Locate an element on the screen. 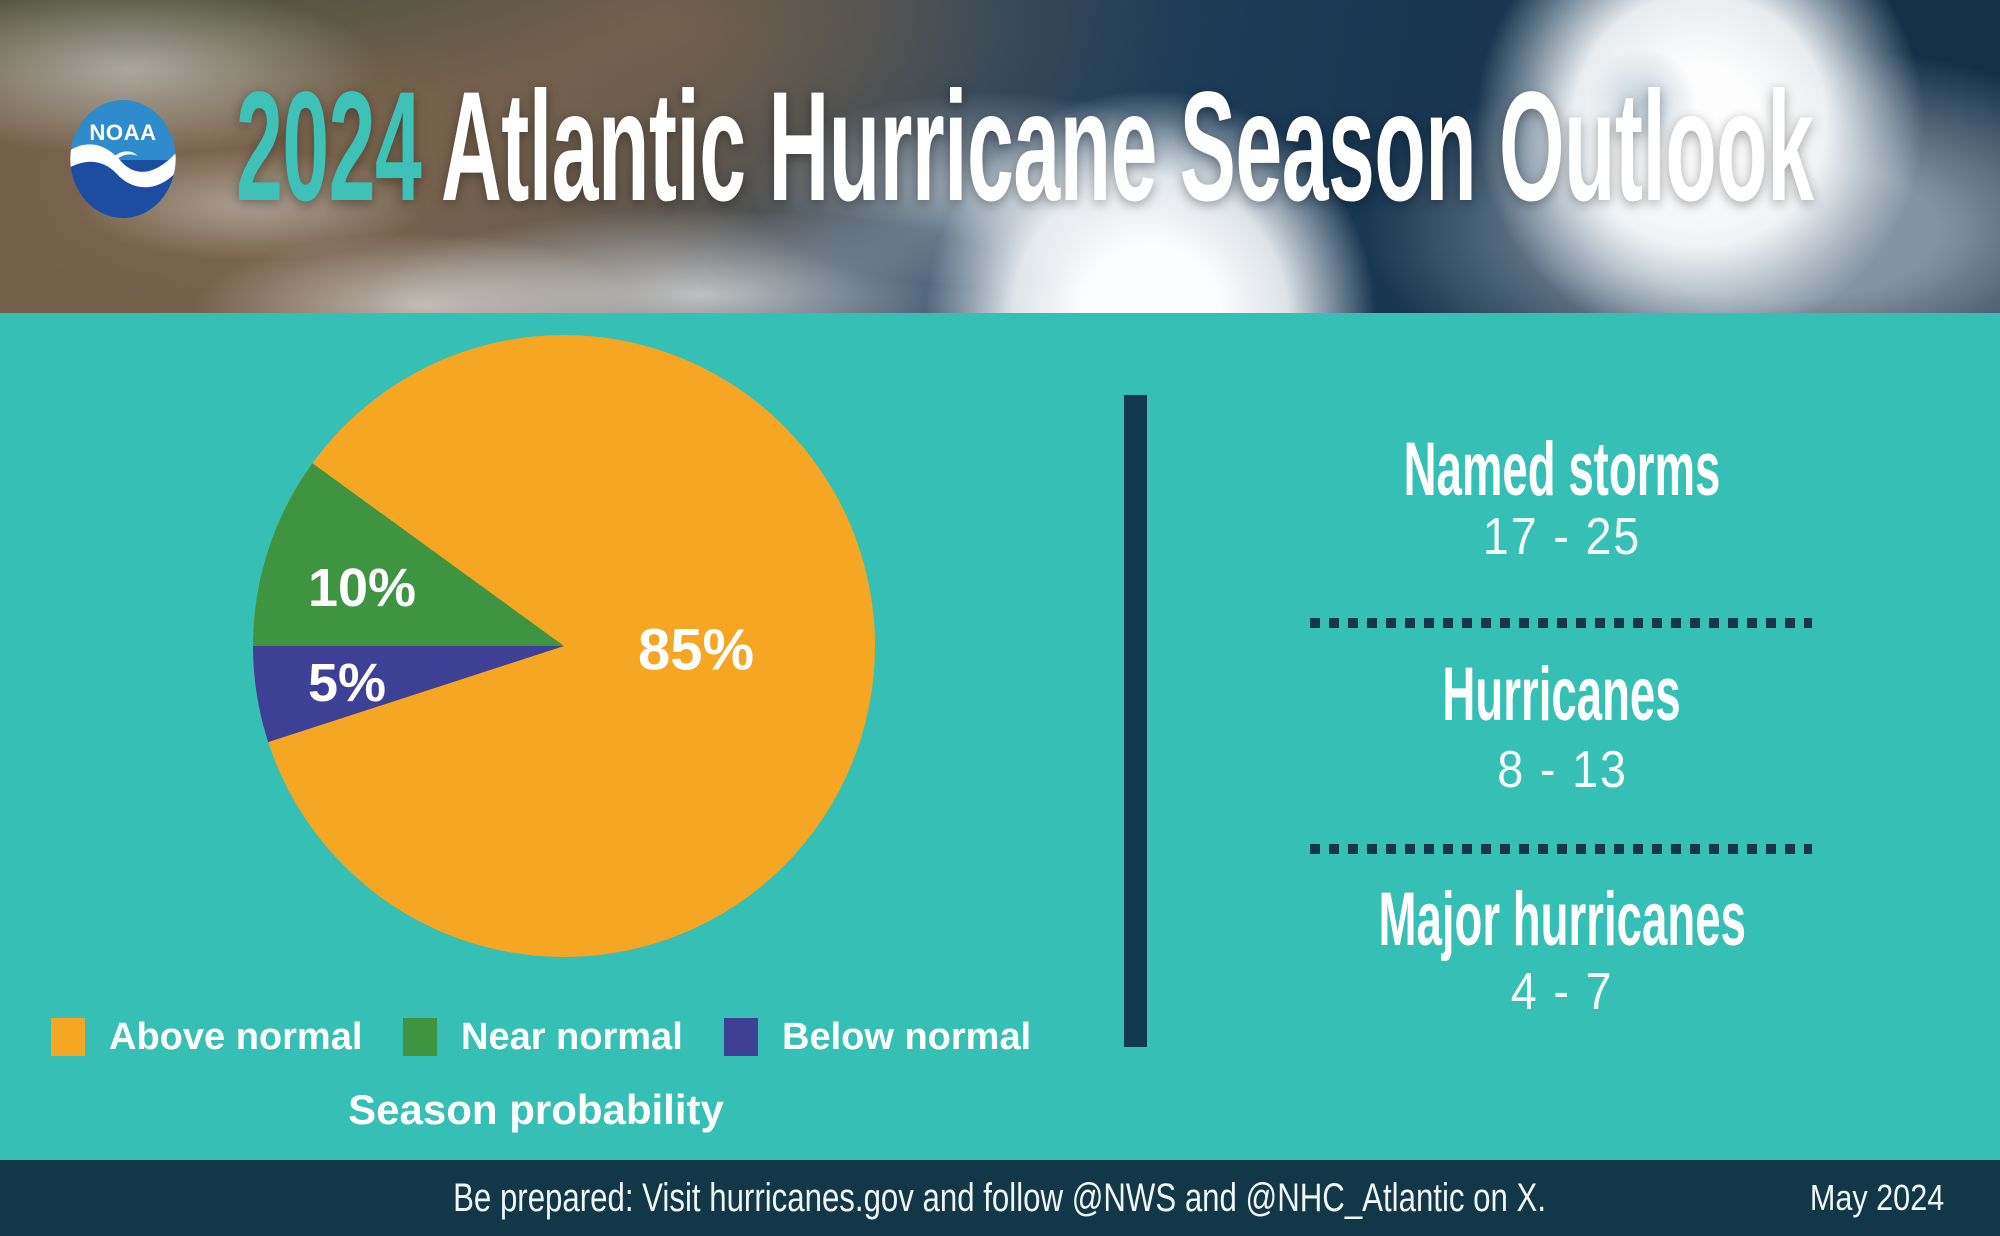 The image size is (2000, 1236). legend-item-below-normal: Below normal is located at coordinates (877, 1037).